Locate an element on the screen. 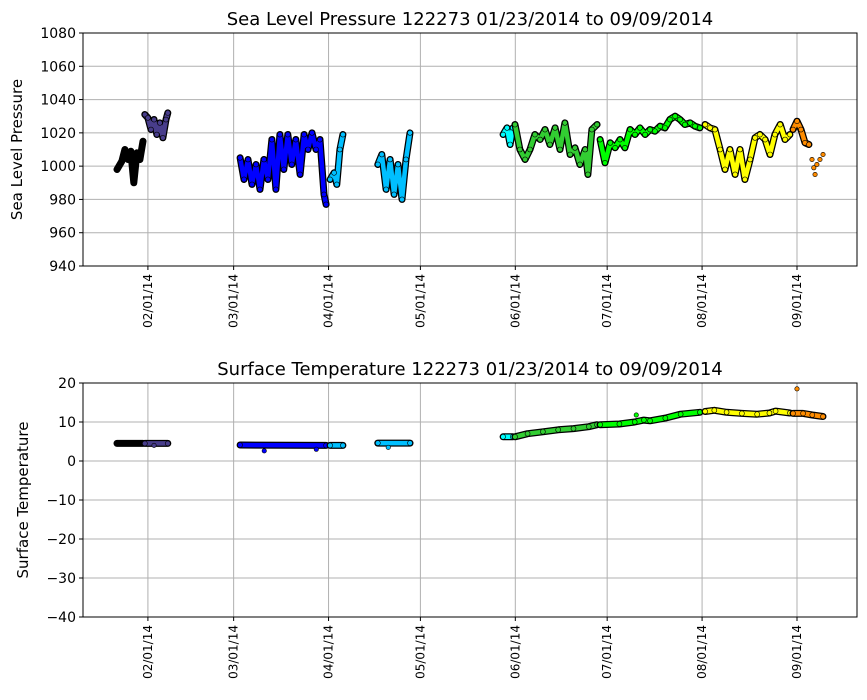  y-tick-label: −20 is located at coordinates (61, 540).